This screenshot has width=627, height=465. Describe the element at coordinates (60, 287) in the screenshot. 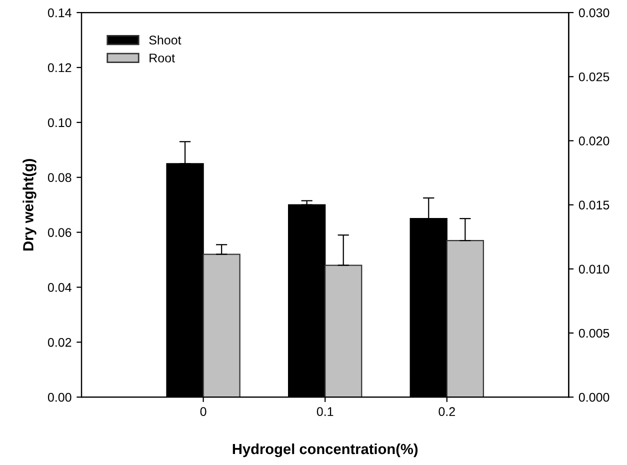

I see `y-tick-label: 0.04` at that location.